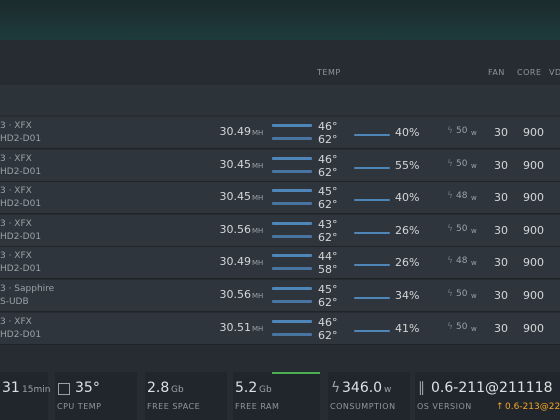  Describe the element at coordinates (554, 72) in the screenshot. I see `column-header: VD` at that location.